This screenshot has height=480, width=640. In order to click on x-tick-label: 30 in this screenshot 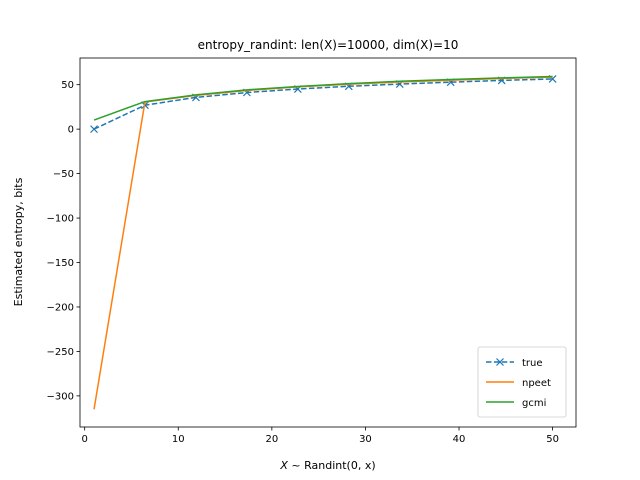, I will do `click(365, 439)`.